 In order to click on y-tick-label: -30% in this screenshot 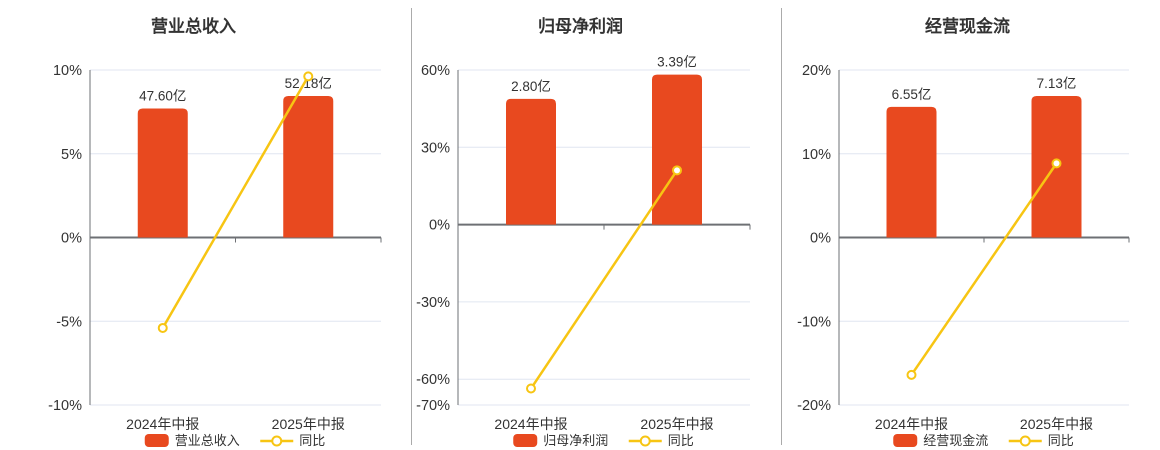, I will do `click(433, 303)`.